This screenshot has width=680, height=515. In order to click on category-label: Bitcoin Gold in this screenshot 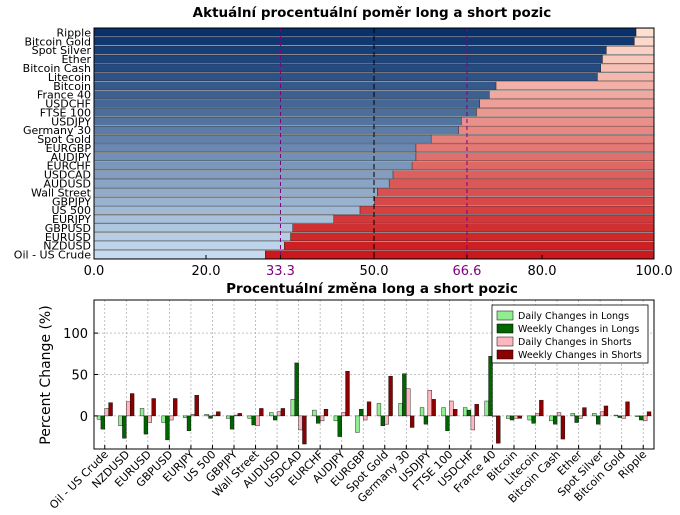, I will do `click(57, 41)`.